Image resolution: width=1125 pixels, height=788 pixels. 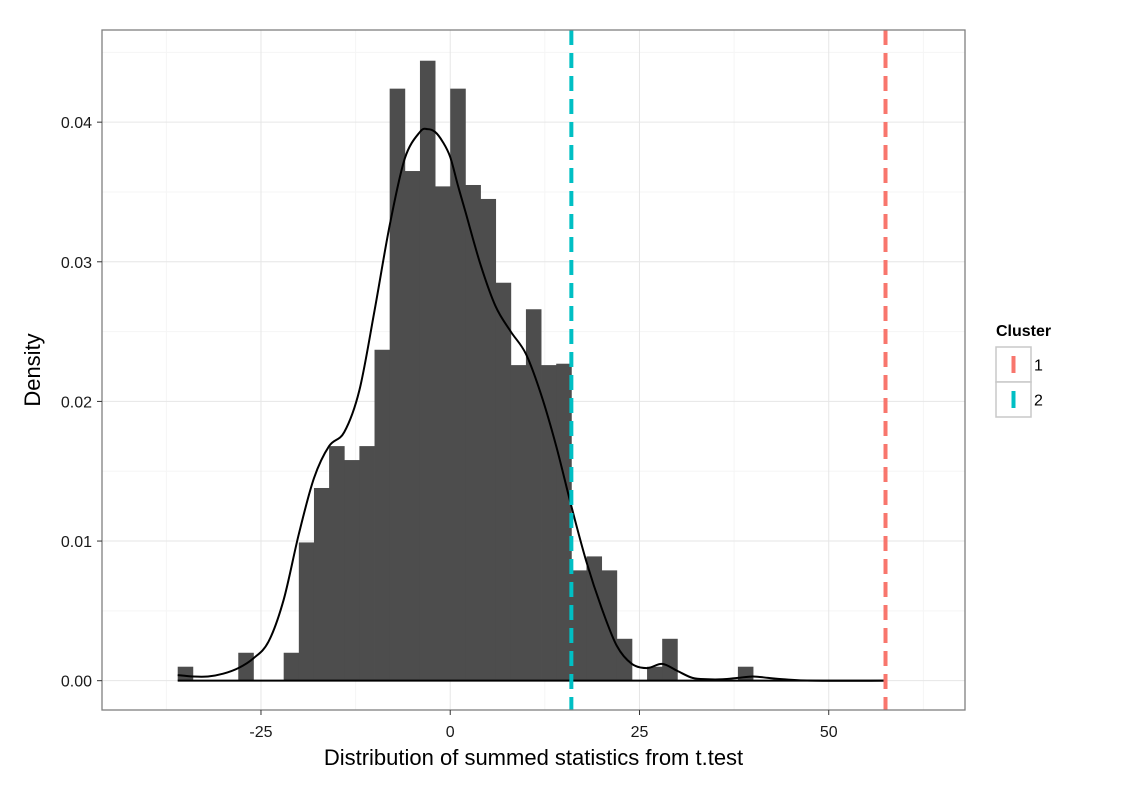 I want to click on legend: Cluster 12, so click(x=1023, y=370).